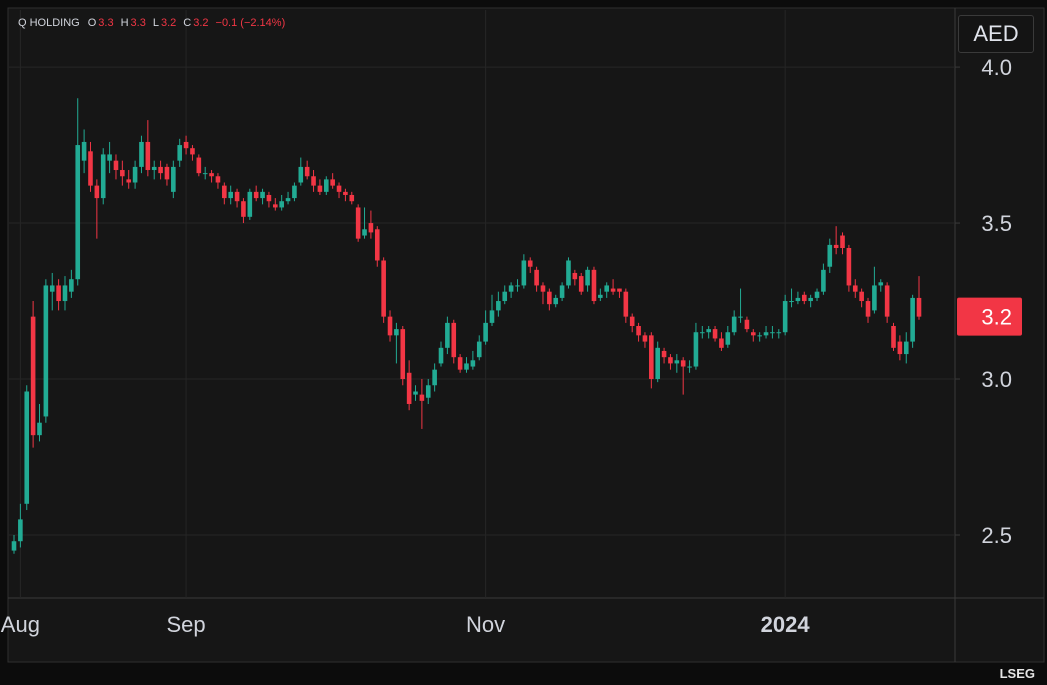 Image resolution: width=1047 pixels, height=685 pixels. What do you see at coordinates (124, 23) in the screenshot?
I see `ohlc-label: H` at bounding box center [124, 23].